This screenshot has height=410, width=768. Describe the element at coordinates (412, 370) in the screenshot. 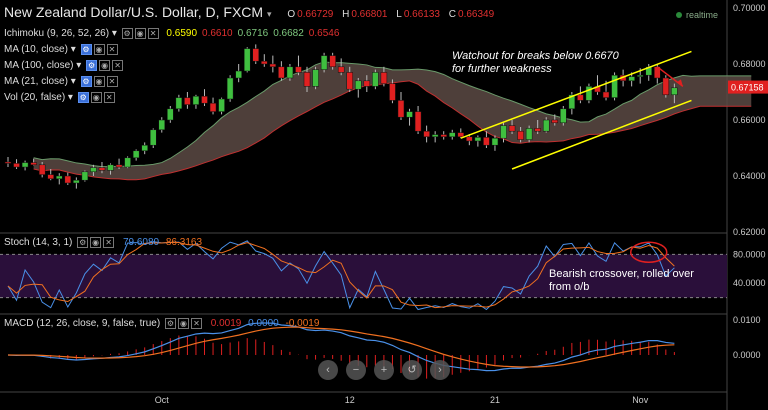

I see `reset-icon: ↺` at that location.